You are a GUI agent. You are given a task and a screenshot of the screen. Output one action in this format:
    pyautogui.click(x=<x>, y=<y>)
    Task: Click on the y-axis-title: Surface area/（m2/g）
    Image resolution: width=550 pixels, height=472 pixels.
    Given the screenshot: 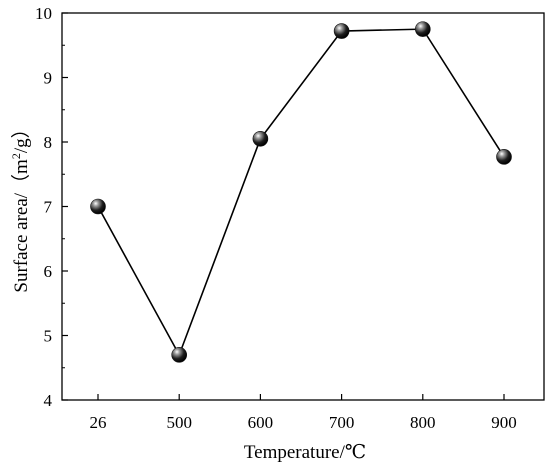 What is the action you would take?
    pyautogui.click(x=20, y=205)
    